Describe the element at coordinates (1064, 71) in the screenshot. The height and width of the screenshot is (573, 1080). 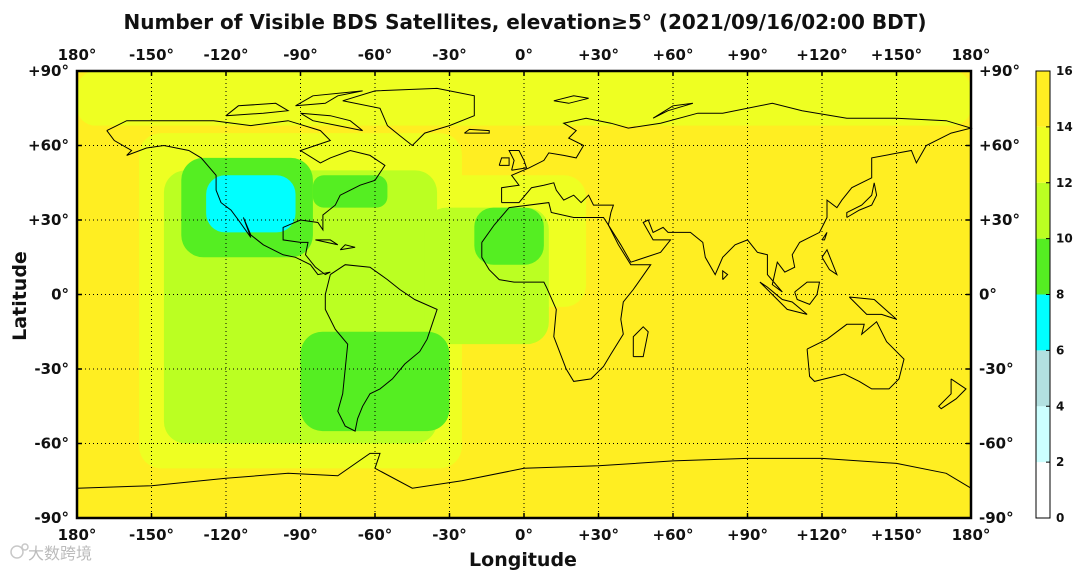
I see `colorbar-tick-label: 16` at that location.